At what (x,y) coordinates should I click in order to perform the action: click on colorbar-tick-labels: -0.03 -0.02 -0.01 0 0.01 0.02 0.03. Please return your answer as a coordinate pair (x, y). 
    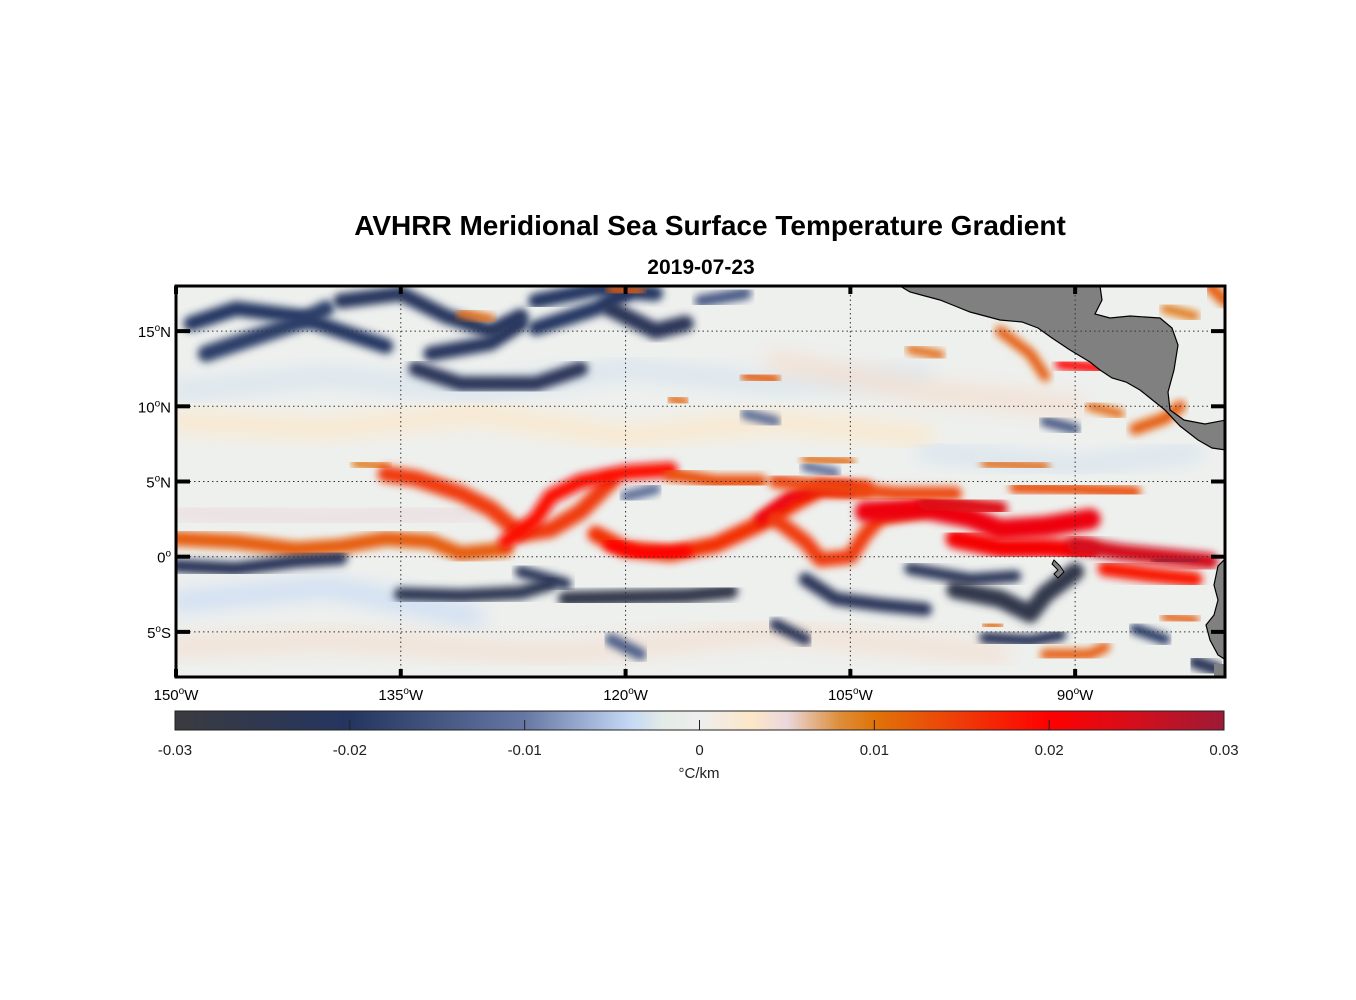
    Looking at the image, I should click on (698, 750).